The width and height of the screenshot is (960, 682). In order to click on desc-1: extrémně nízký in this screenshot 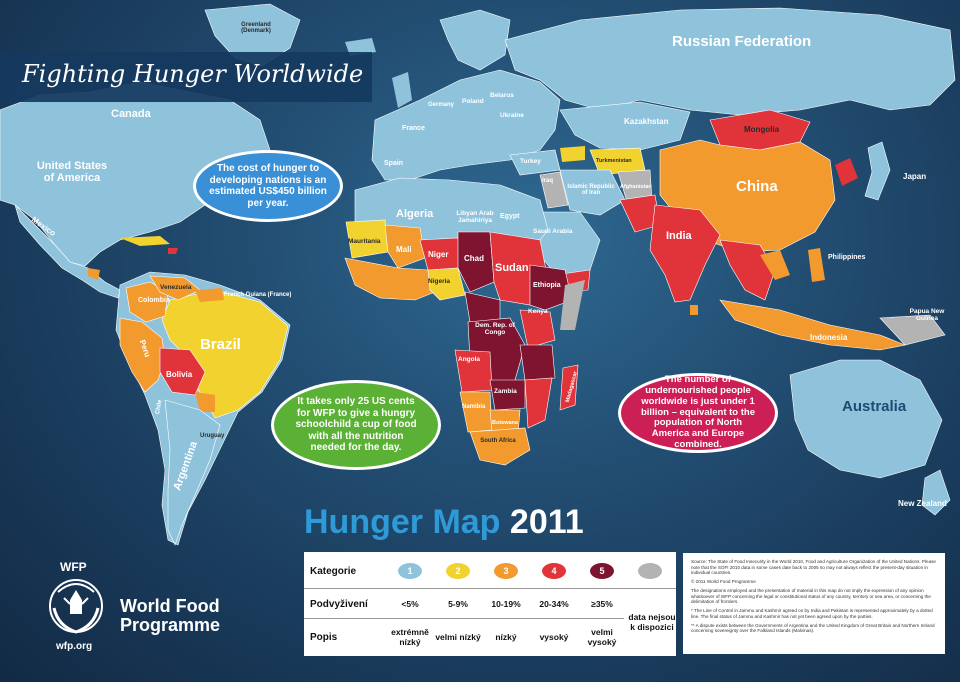, I will do `click(410, 637)`.